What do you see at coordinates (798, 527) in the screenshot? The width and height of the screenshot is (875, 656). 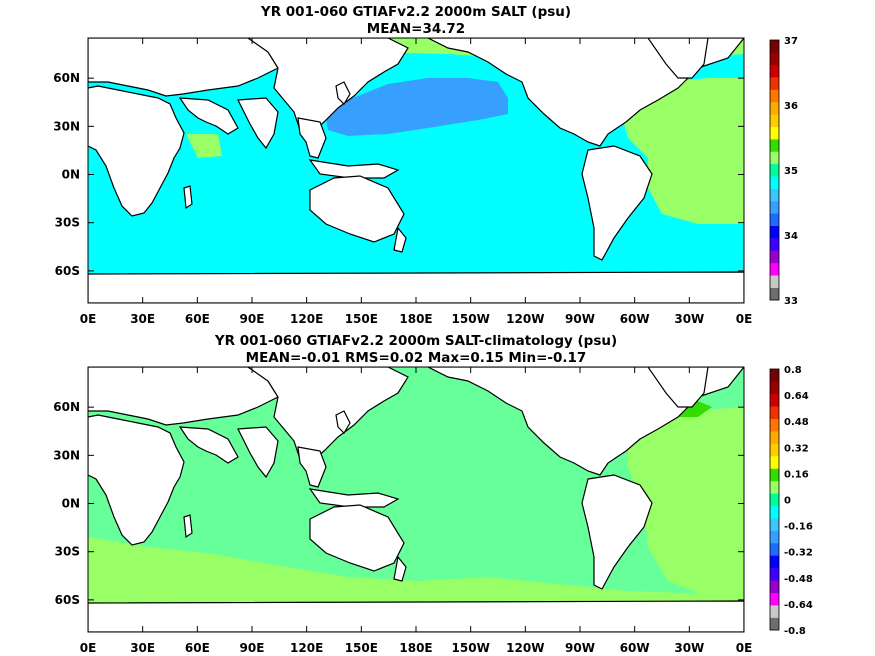 I see `colorbar-label: -0.16` at bounding box center [798, 527].